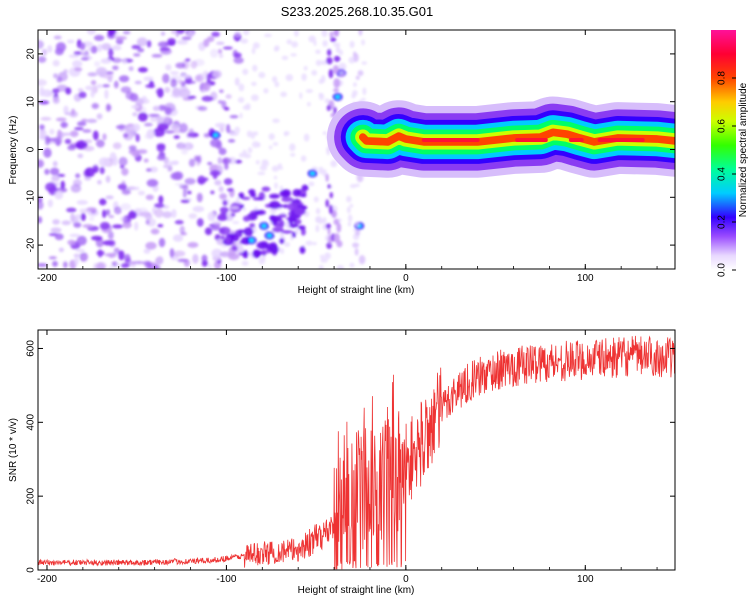 This screenshot has width=750, height=600. I want to click on y-tick-label: 10, so click(31, 102).